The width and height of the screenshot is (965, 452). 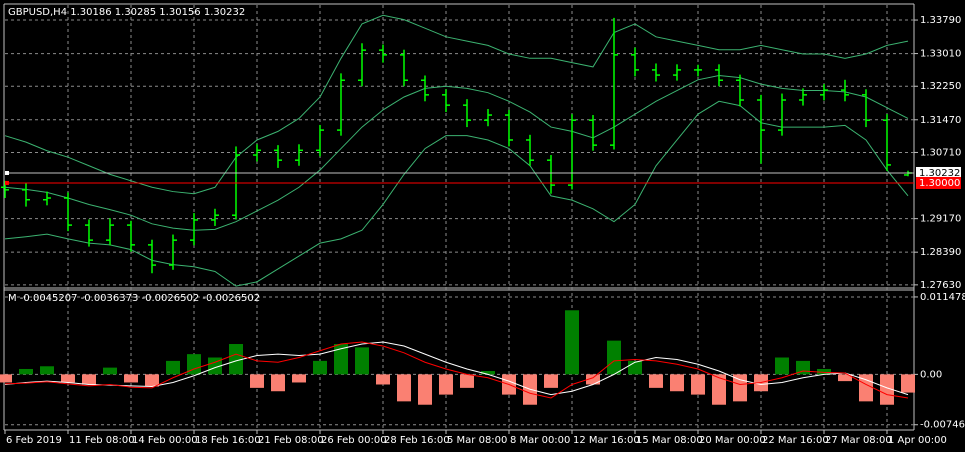 What do you see at coordinates (34, 440) in the screenshot?
I see `x-tick-label: 6 Feb 2019` at bounding box center [34, 440].